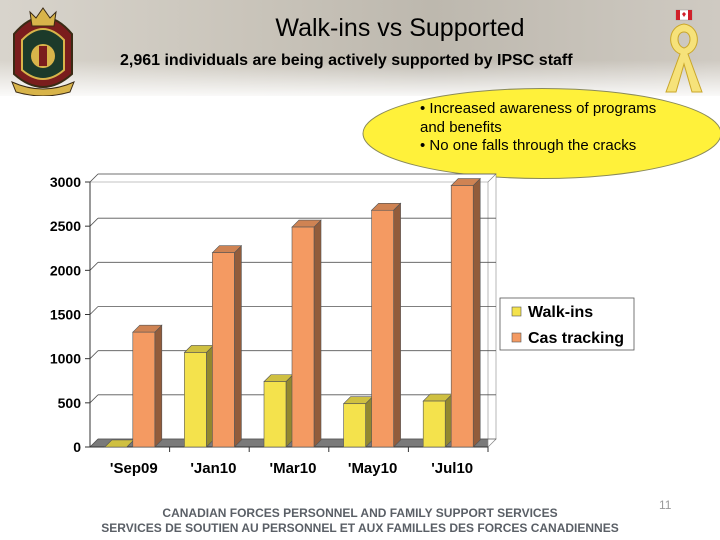  What do you see at coordinates (43, 51) in the screenshot?
I see `crest-logo` at bounding box center [43, 51].